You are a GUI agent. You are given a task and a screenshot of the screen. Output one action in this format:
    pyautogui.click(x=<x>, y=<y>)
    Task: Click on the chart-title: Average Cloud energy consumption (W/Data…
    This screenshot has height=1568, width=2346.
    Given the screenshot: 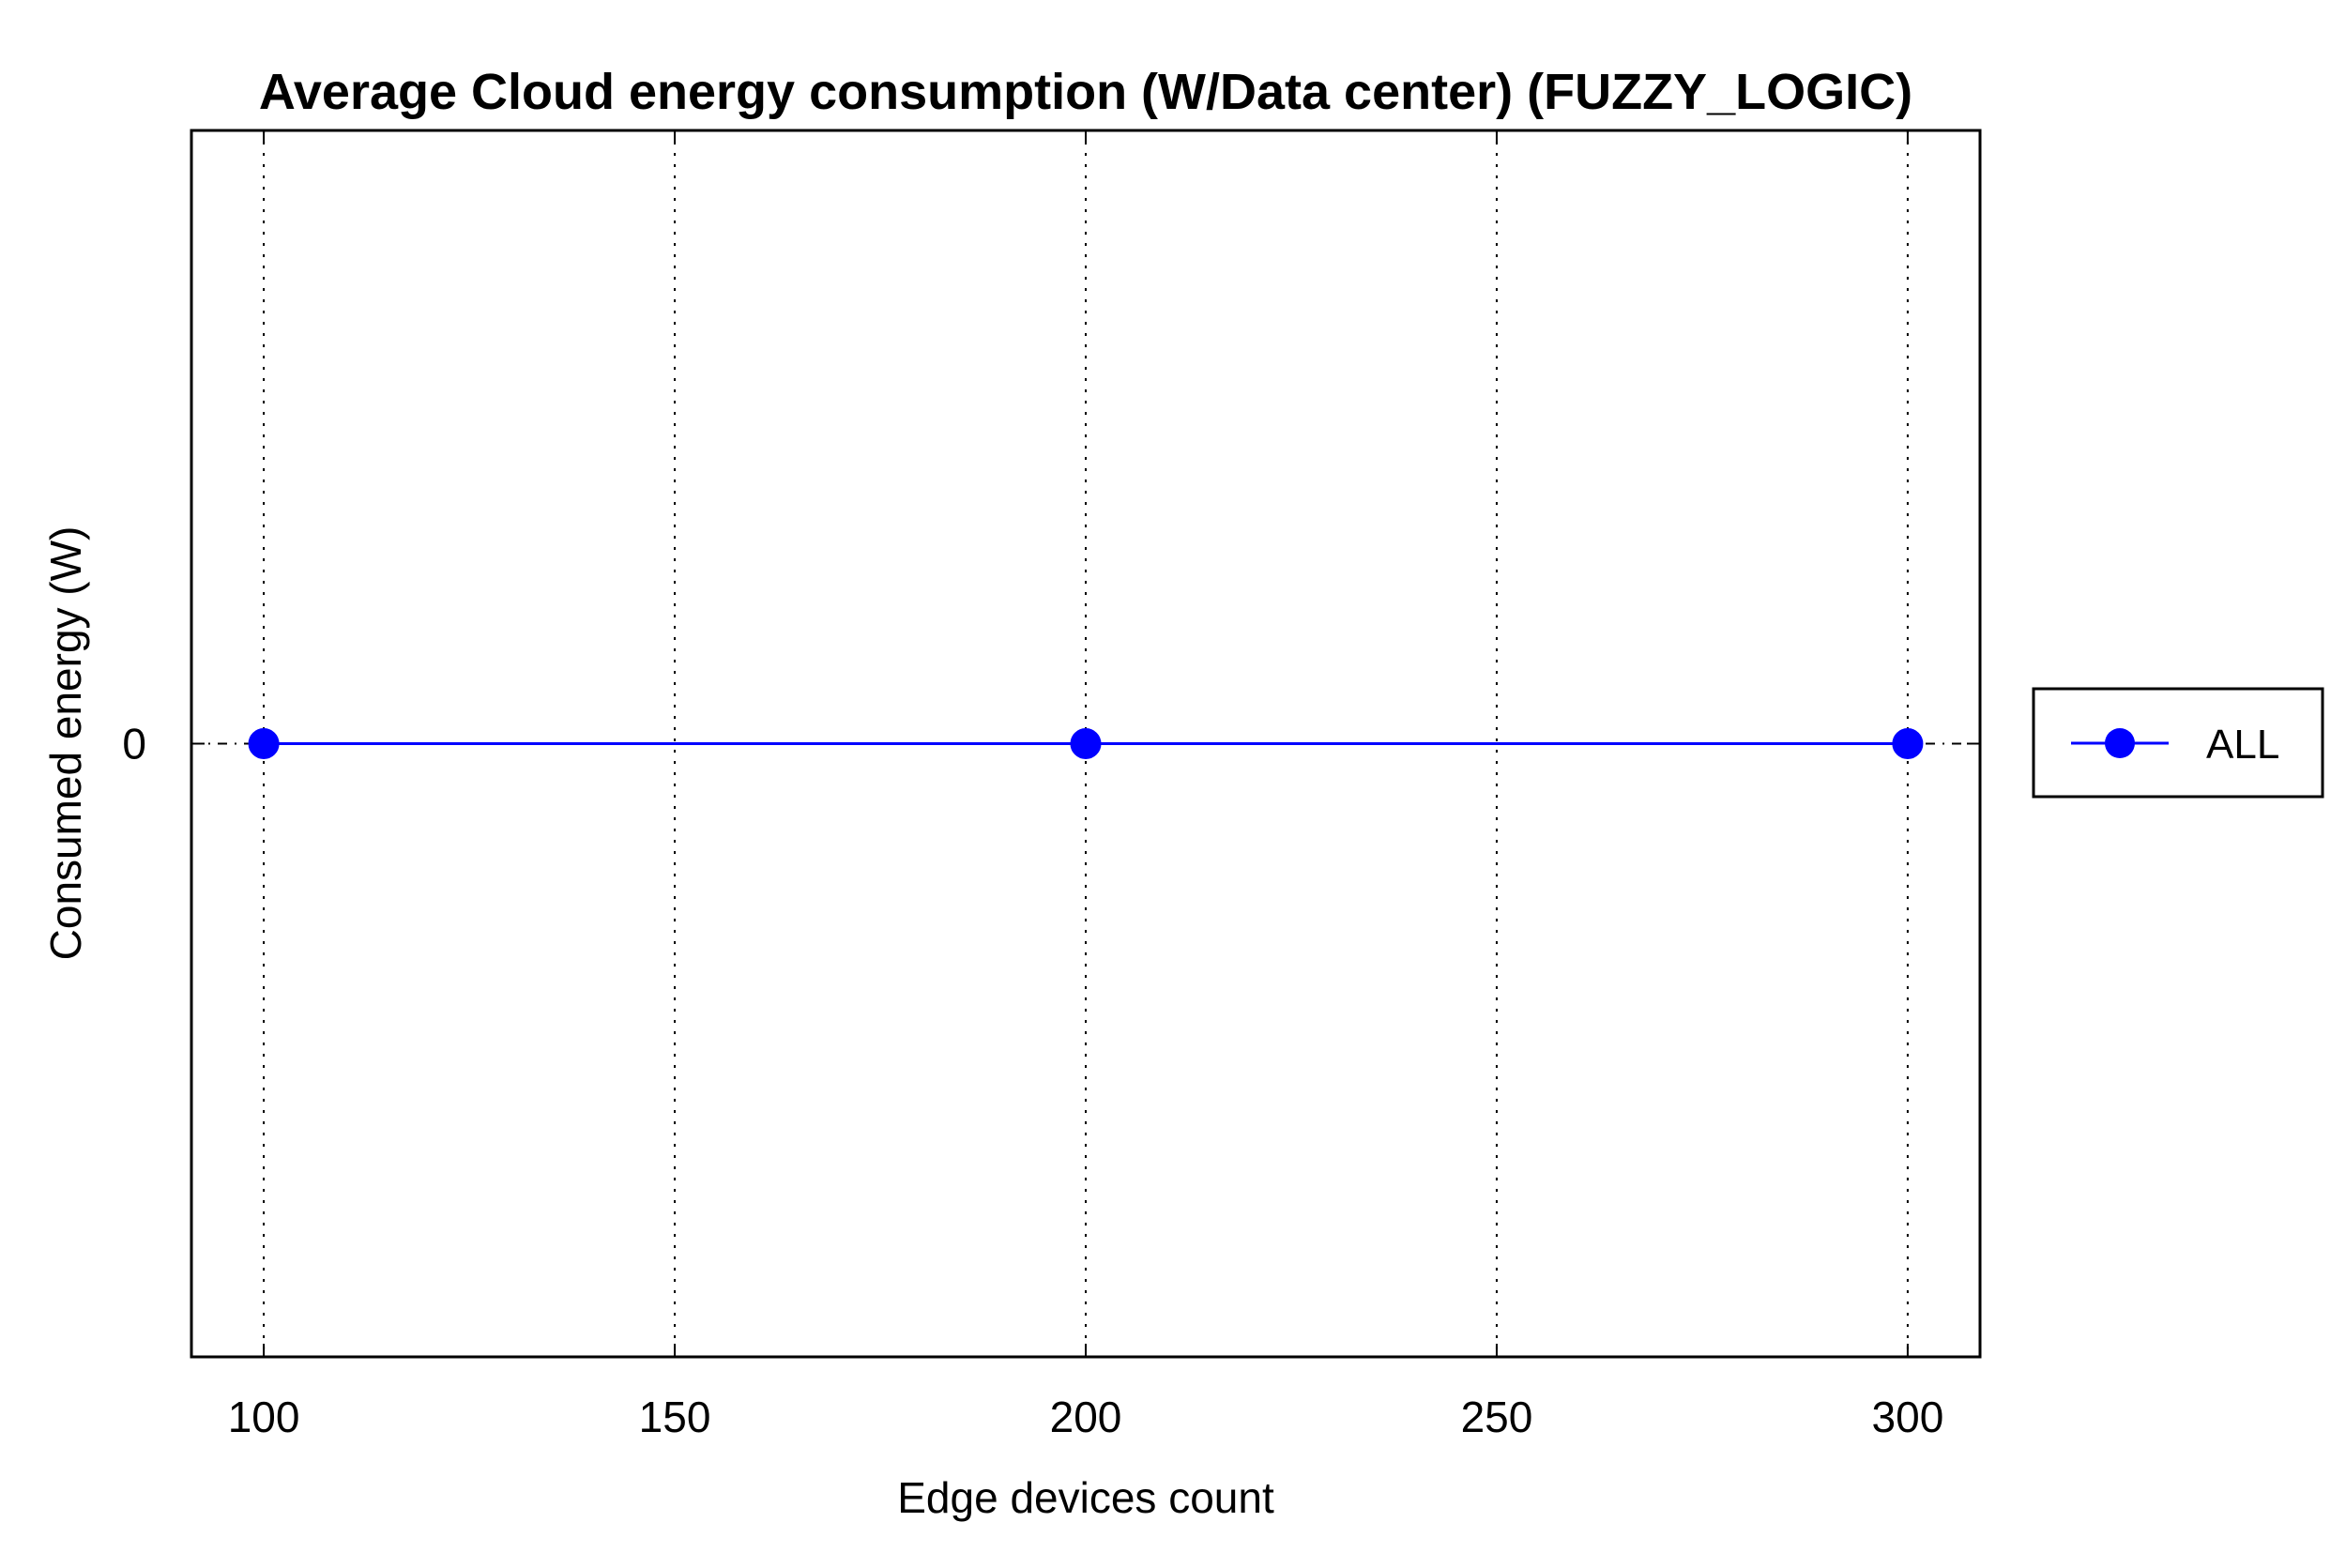 What is the action you would take?
    pyautogui.click(x=1085, y=92)
    